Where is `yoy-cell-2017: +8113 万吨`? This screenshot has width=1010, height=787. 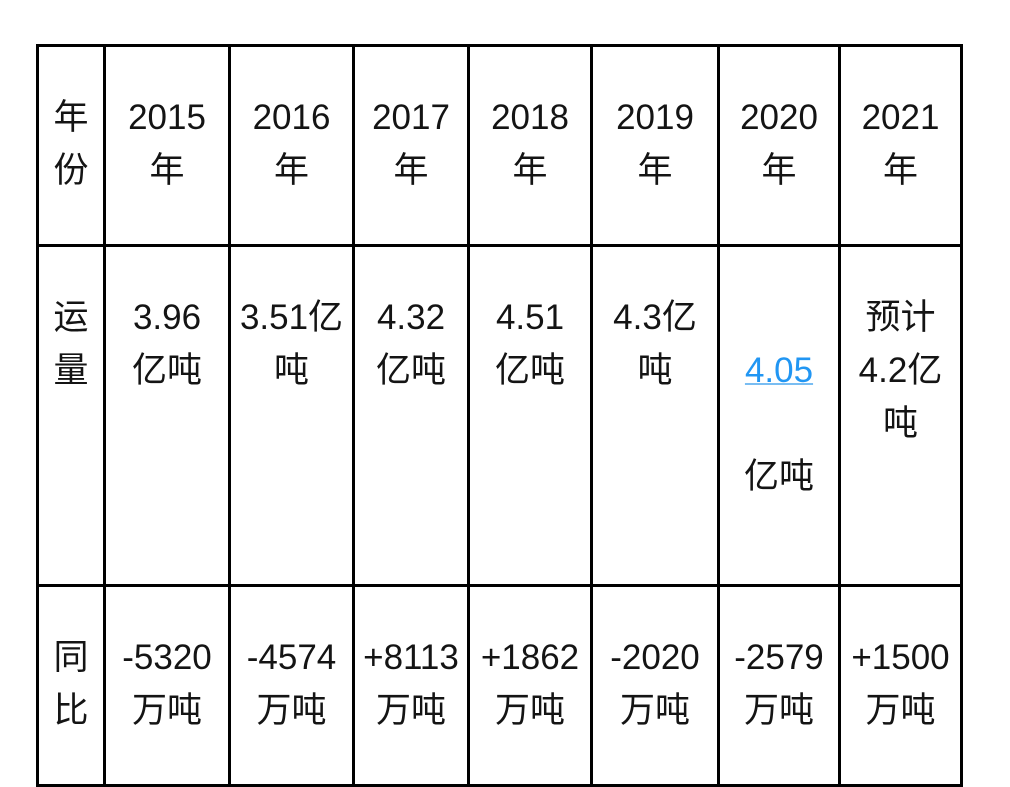 yoy-cell-2017: +8113 万吨 is located at coordinates (411, 685).